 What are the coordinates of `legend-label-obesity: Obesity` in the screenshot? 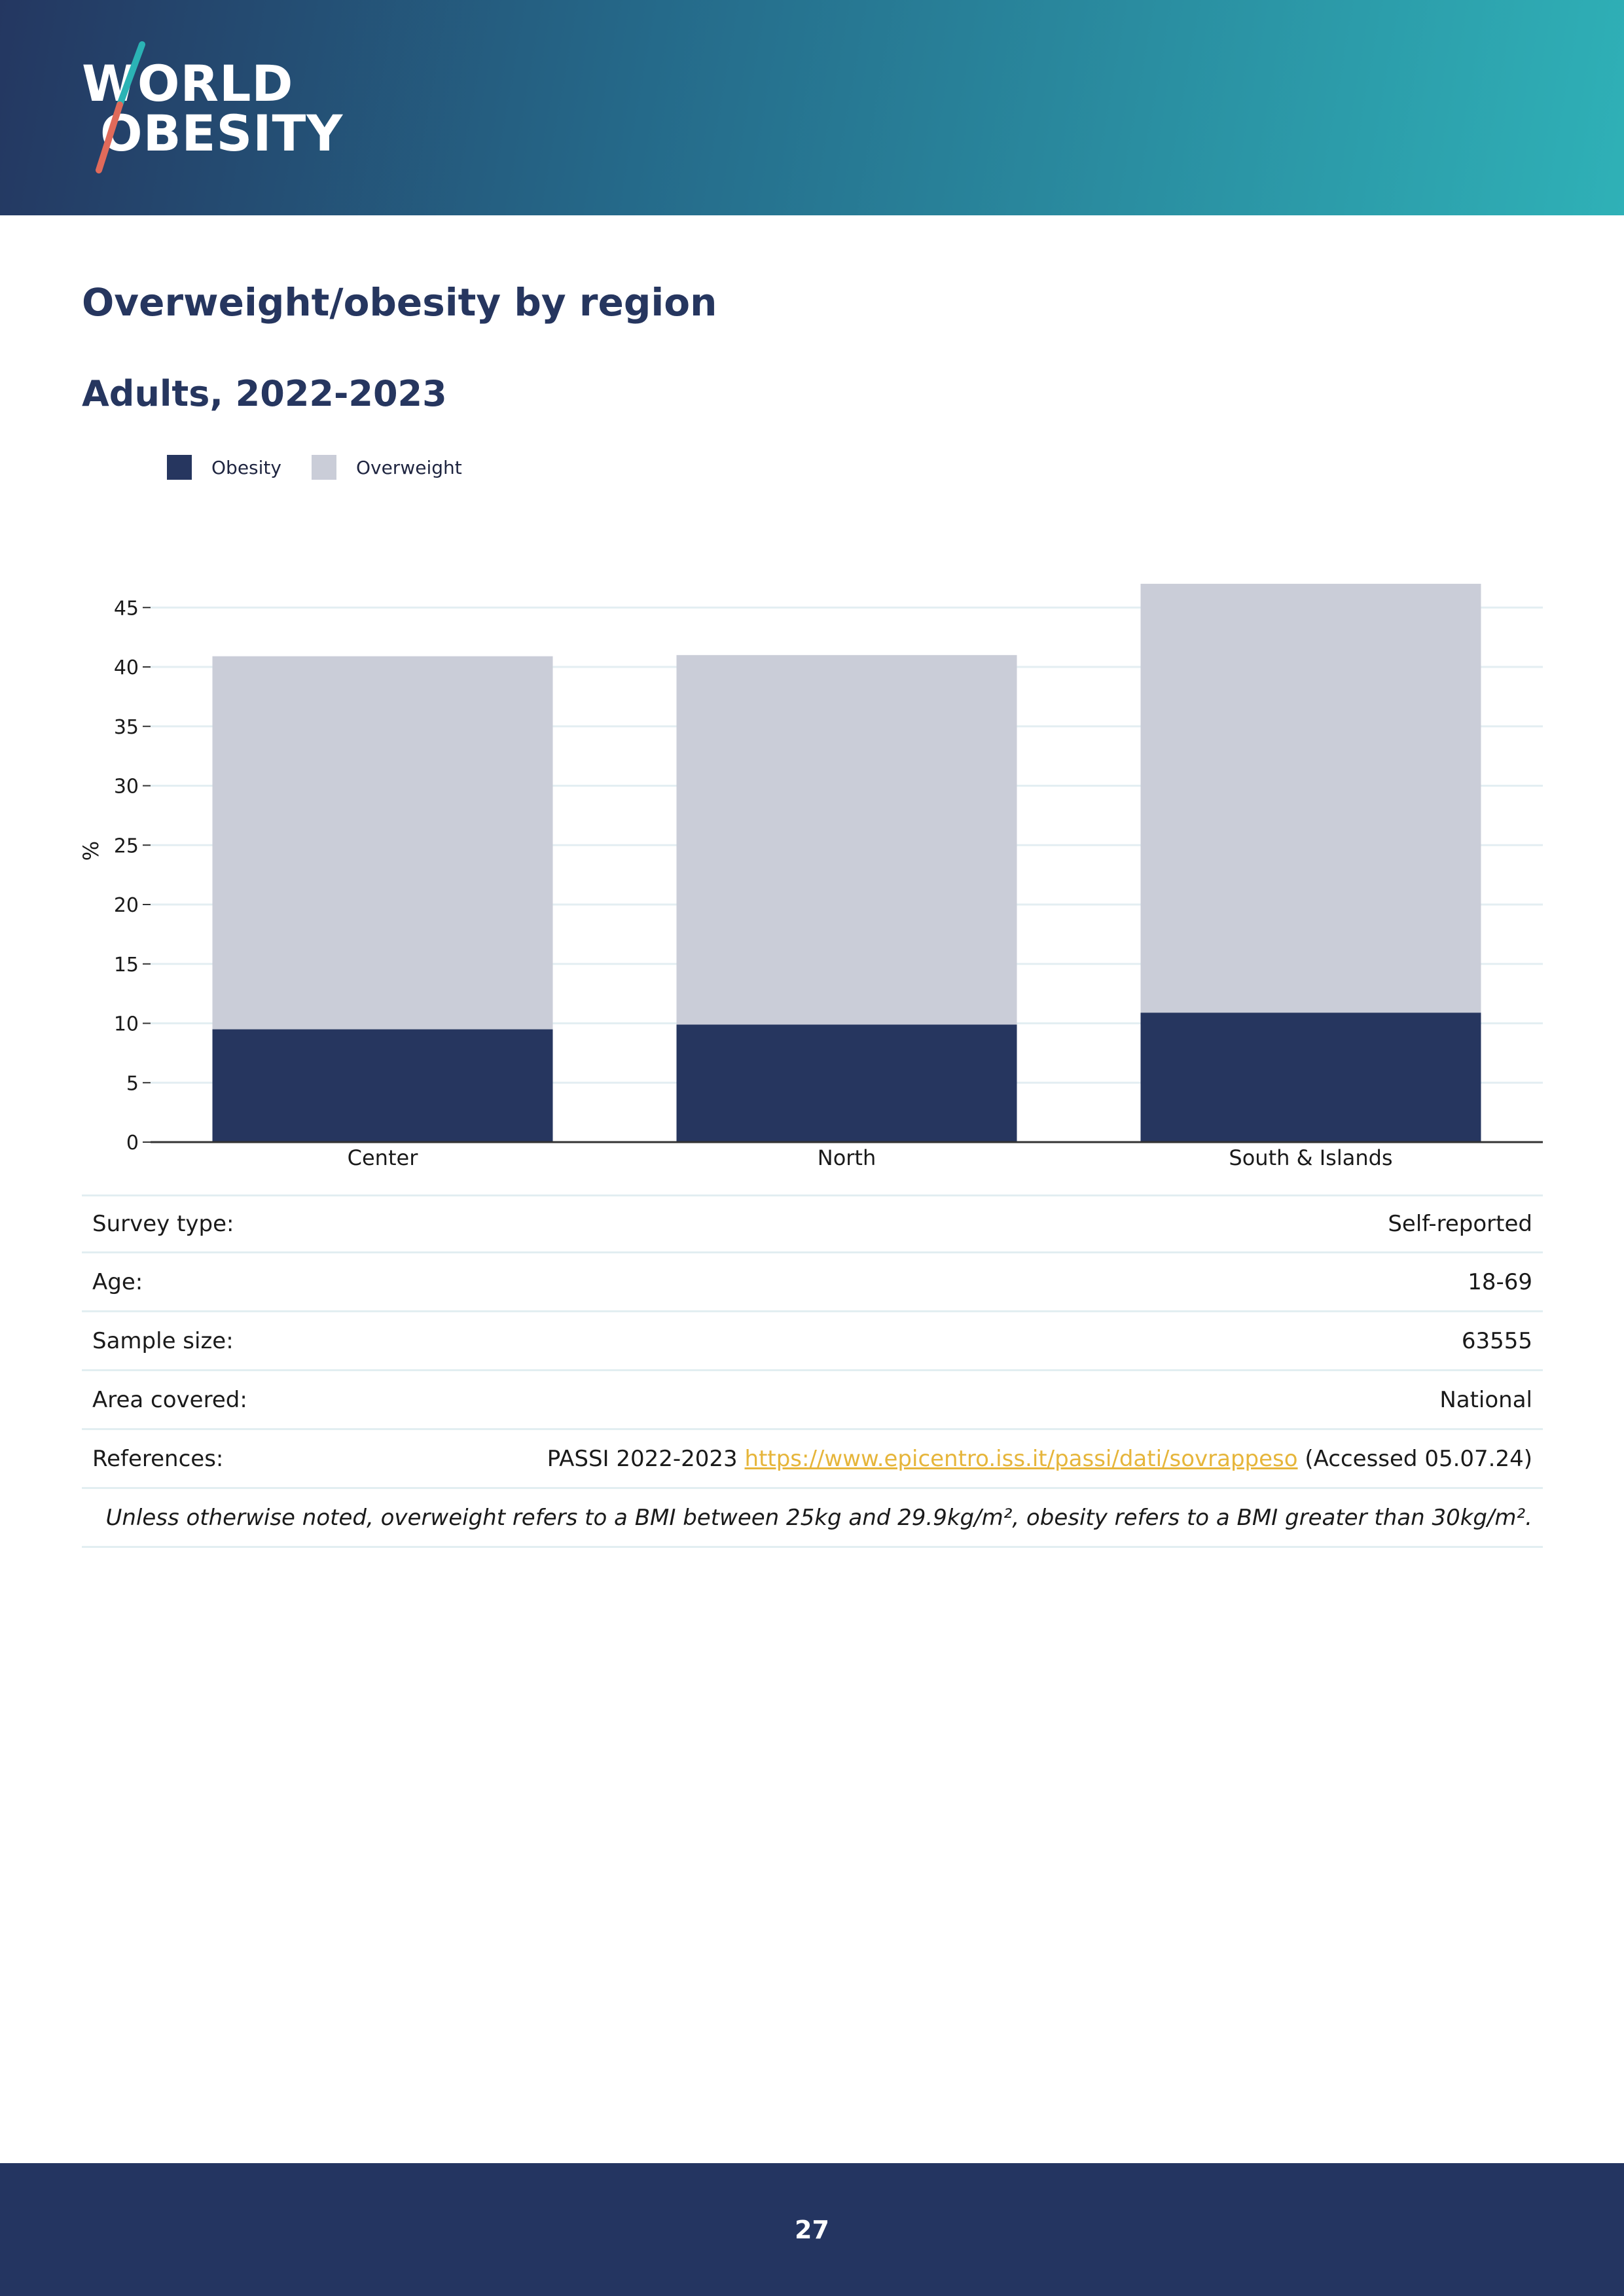 It's located at (246, 467).